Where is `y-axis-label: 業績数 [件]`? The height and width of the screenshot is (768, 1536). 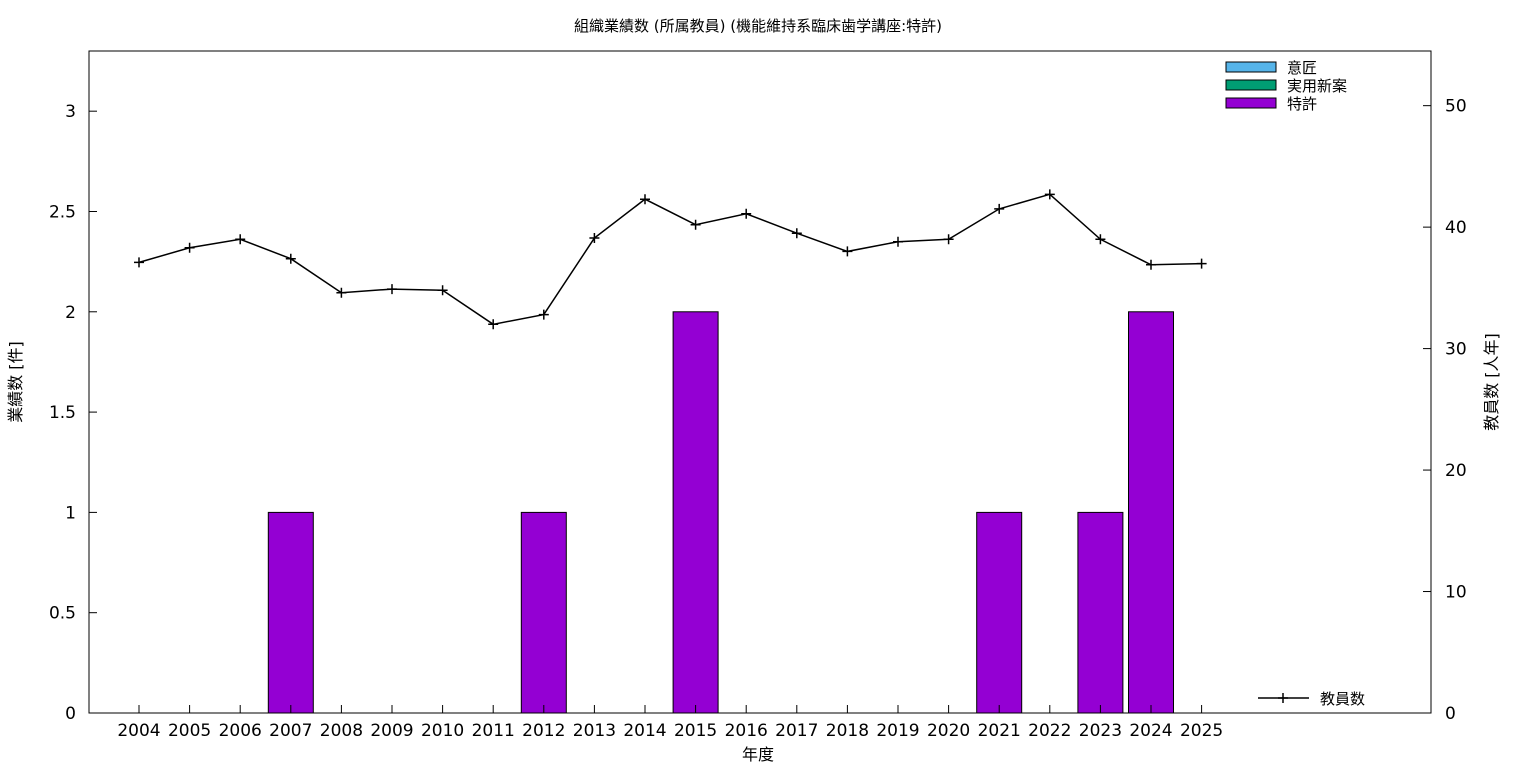
y-axis-label: 業績数 [件] is located at coordinates (15, 382).